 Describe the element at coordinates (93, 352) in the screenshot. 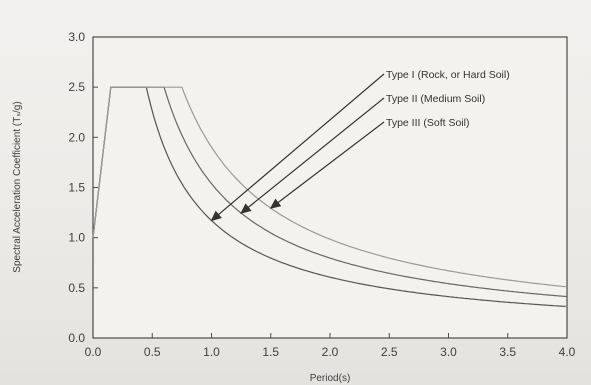

I see `x-tick-label: 0.0` at that location.